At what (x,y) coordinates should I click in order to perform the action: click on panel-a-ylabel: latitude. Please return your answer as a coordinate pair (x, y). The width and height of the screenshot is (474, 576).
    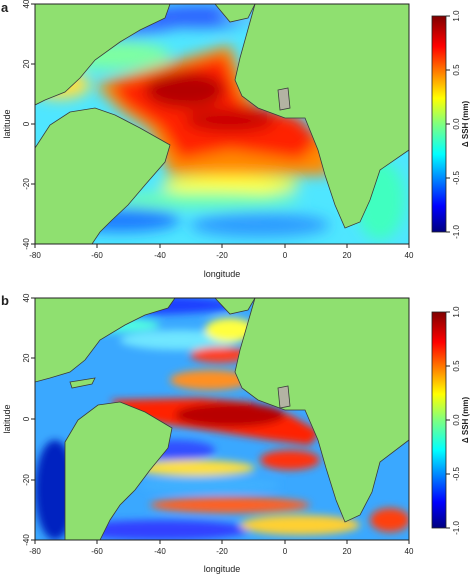
    Looking at the image, I should click on (7, 123).